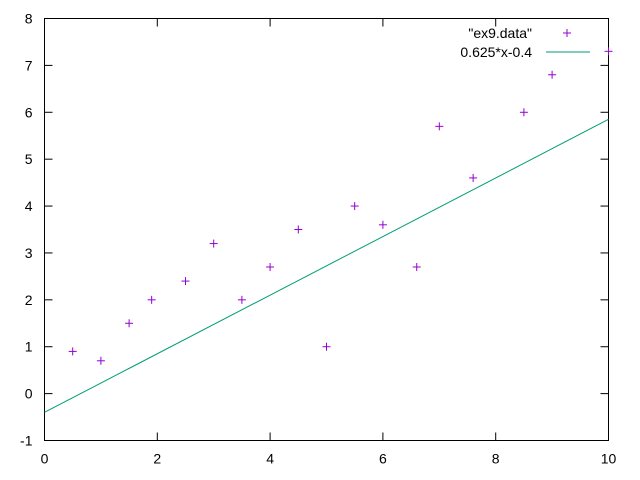 The image size is (640, 480). What do you see at coordinates (29, 65) in the screenshot?
I see `y-tick-label: 7` at bounding box center [29, 65].